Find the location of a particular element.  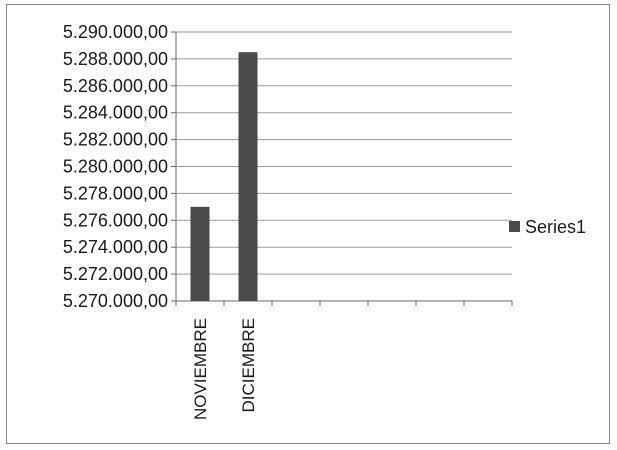

y-tick-label: 5.286.000,00 is located at coordinates (115, 86).